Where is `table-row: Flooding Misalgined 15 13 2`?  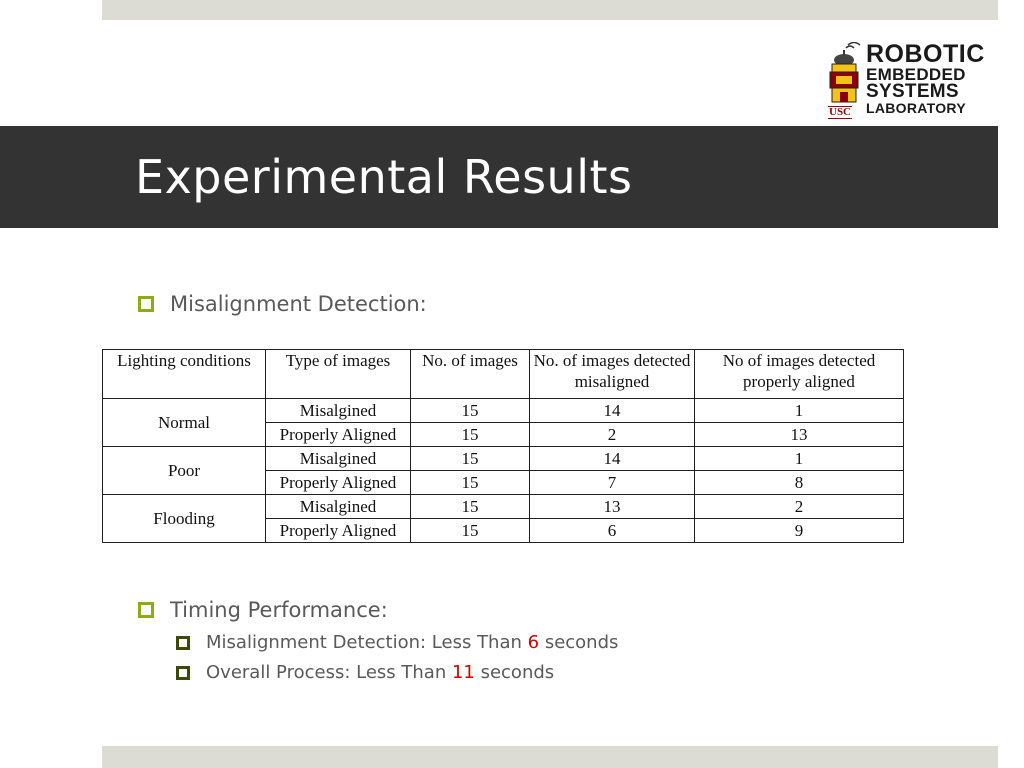
table-row: Flooding Misalgined 15 13 2 is located at coordinates (503, 518).